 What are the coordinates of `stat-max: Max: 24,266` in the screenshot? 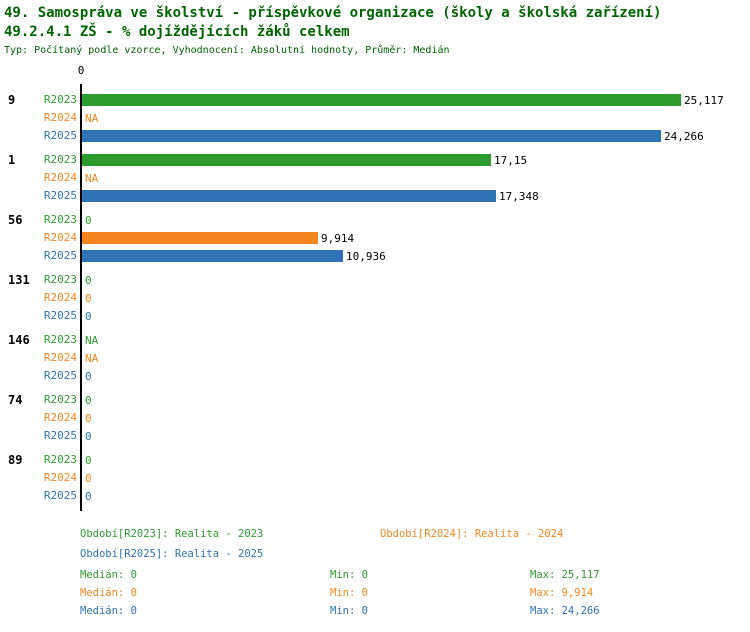 It's located at (565, 611).